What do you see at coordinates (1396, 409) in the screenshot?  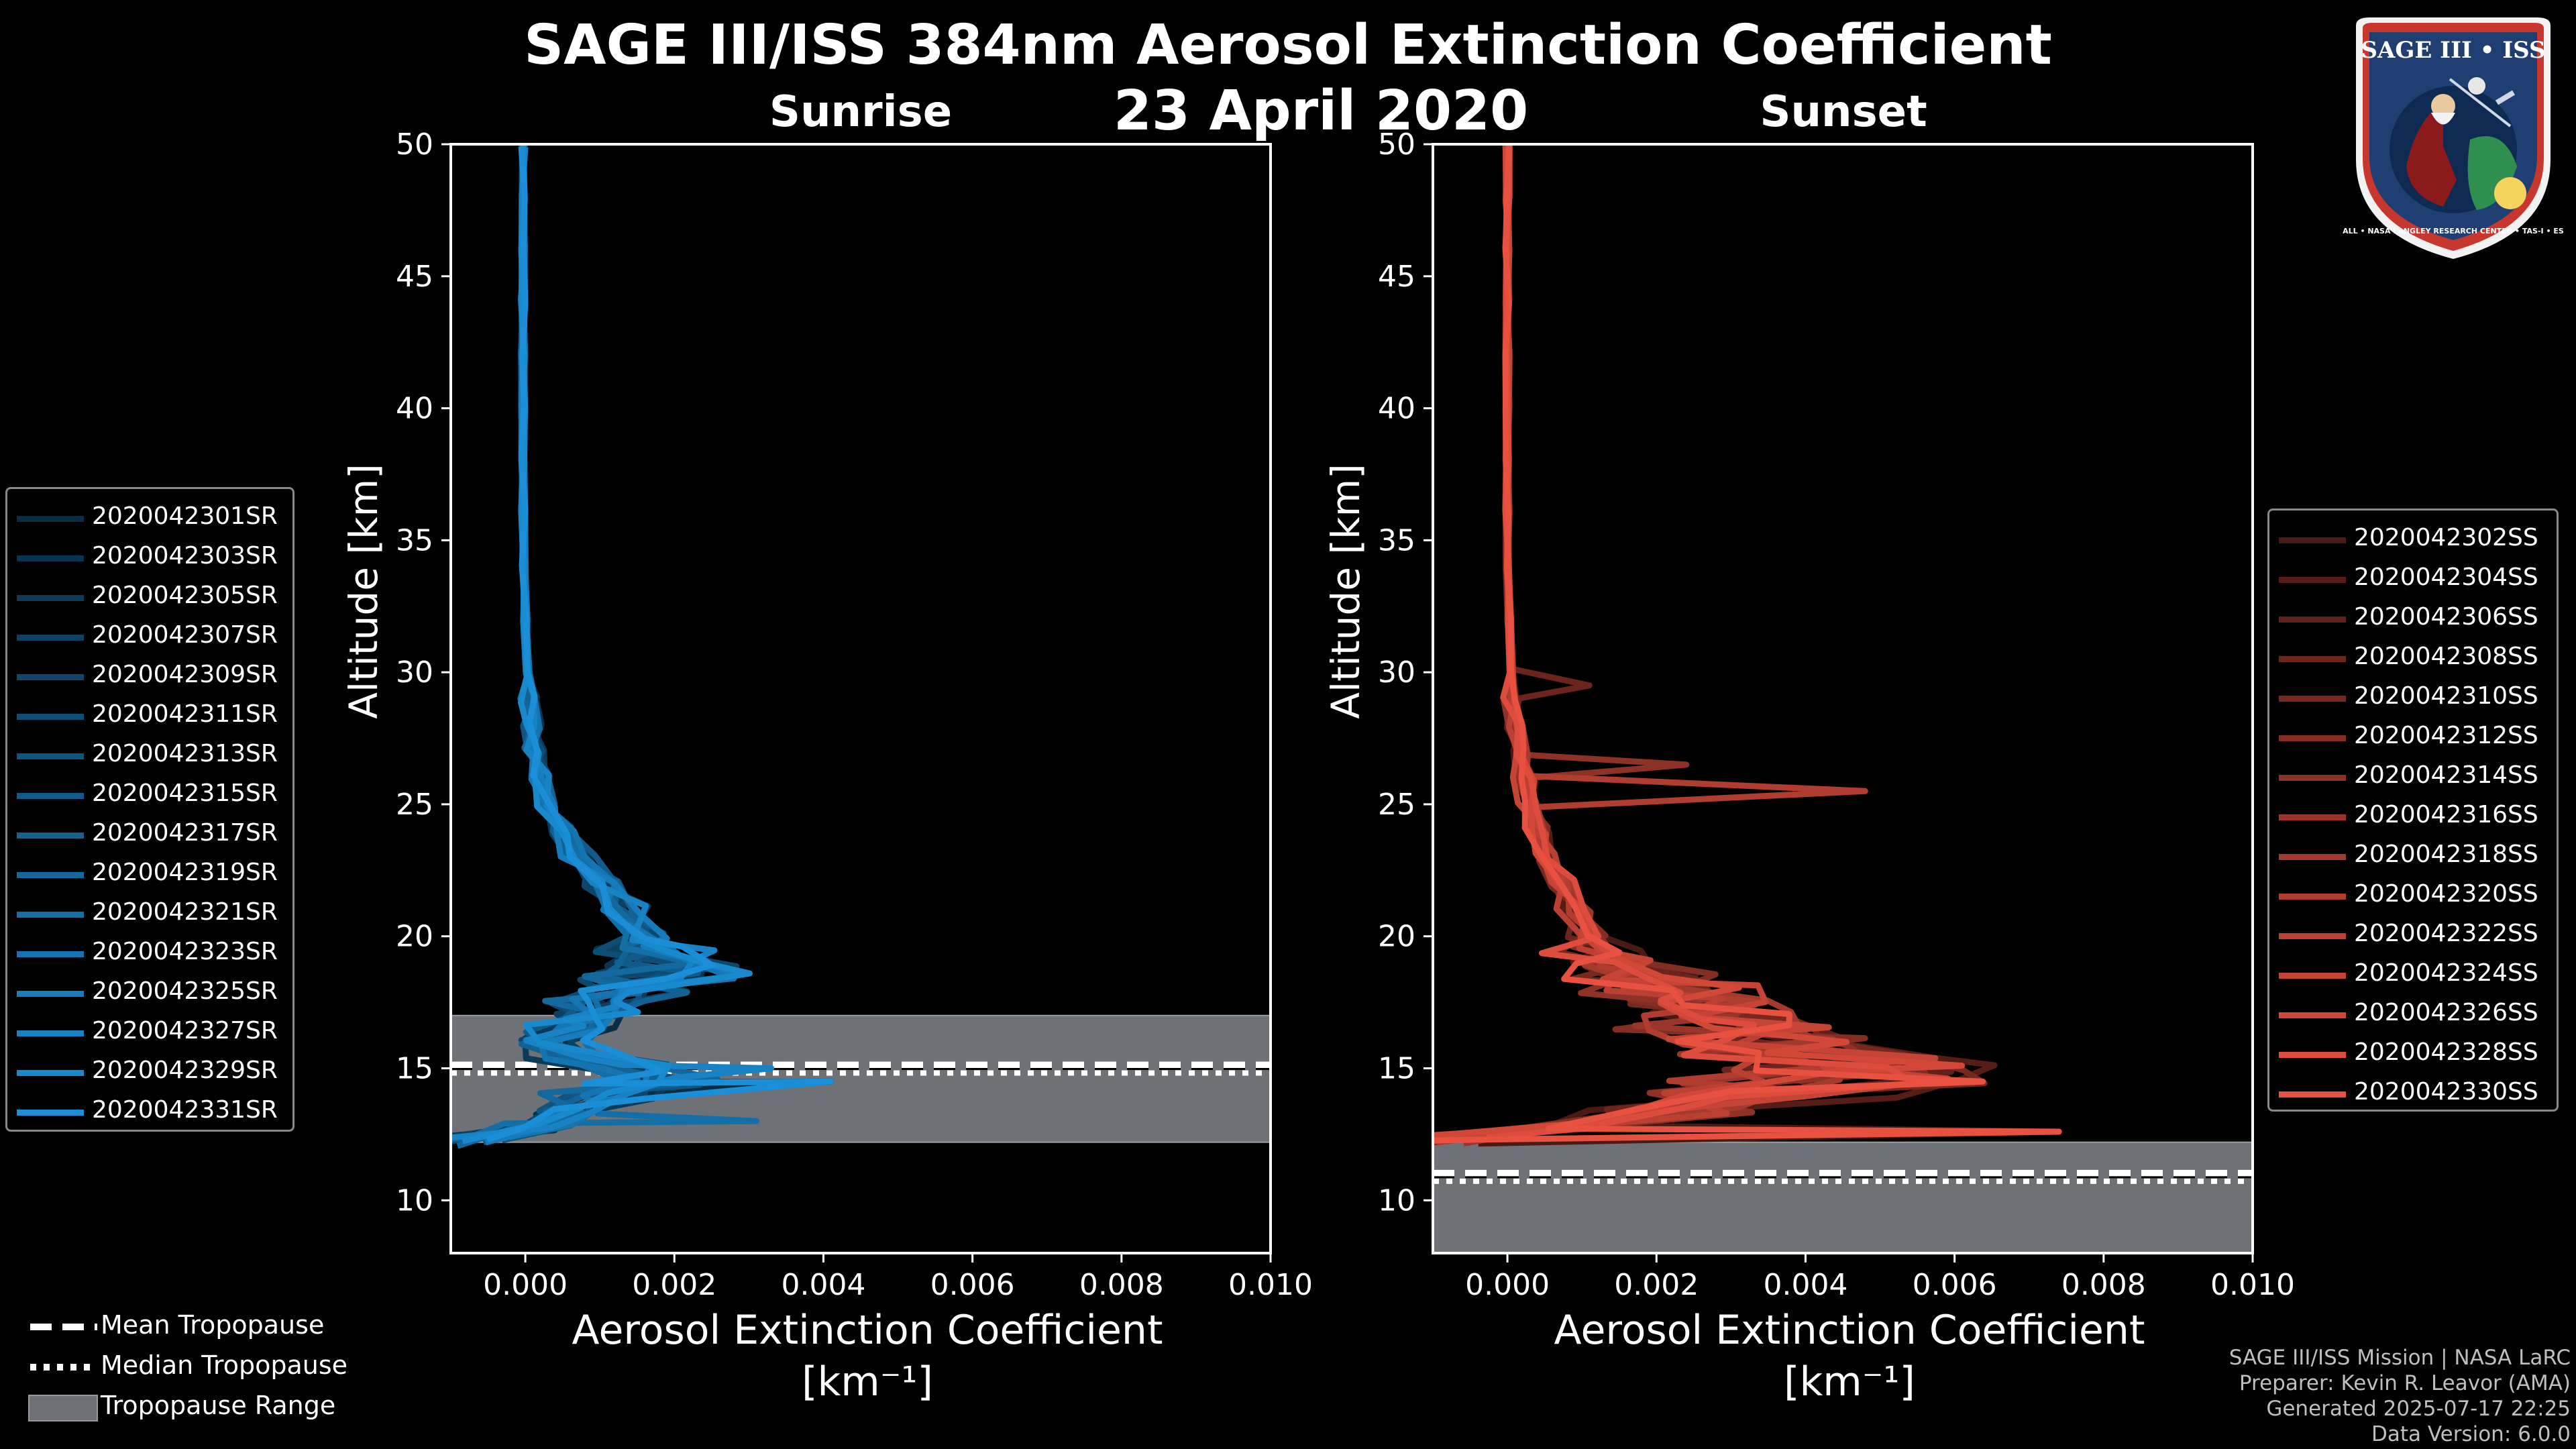 I see `sunset-y-tick-label: 40` at bounding box center [1396, 409].